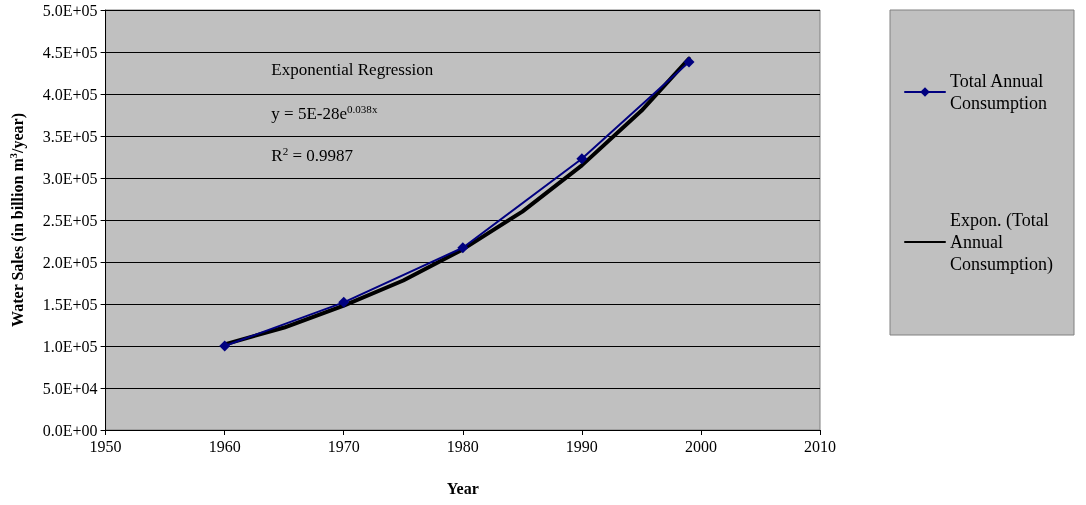 The width and height of the screenshot is (1086, 505). I want to click on annotation: Exponential Regression, so click(352, 69).